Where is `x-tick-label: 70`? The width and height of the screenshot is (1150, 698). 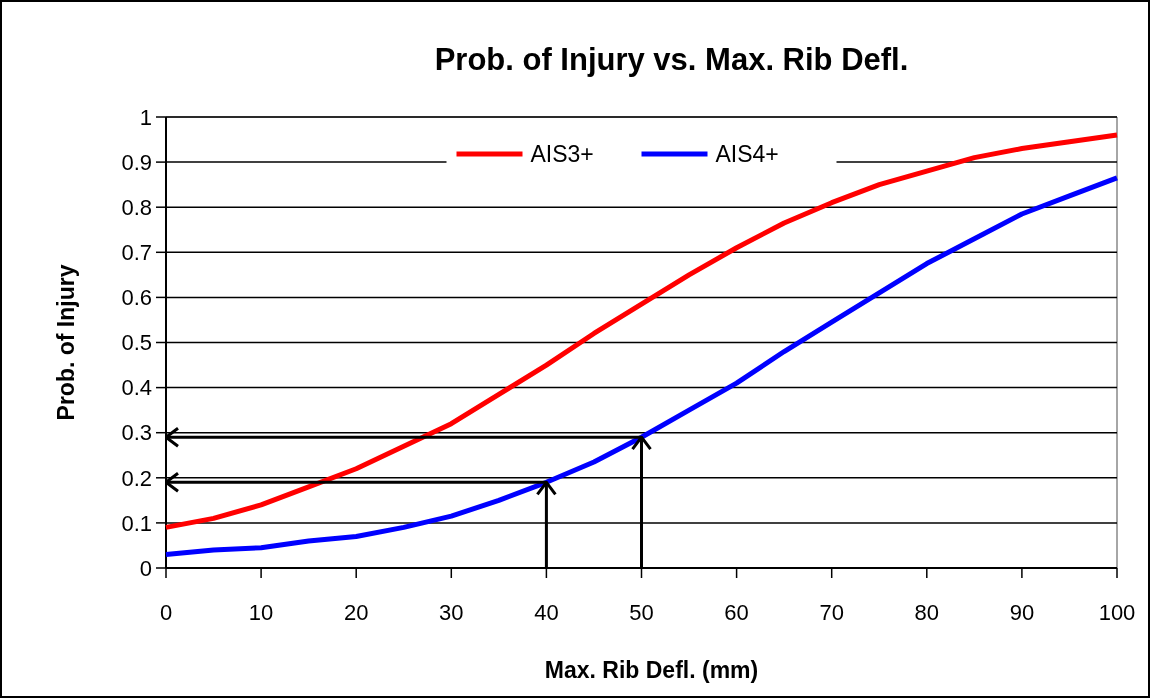
x-tick-label: 70 is located at coordinates (831, 612).